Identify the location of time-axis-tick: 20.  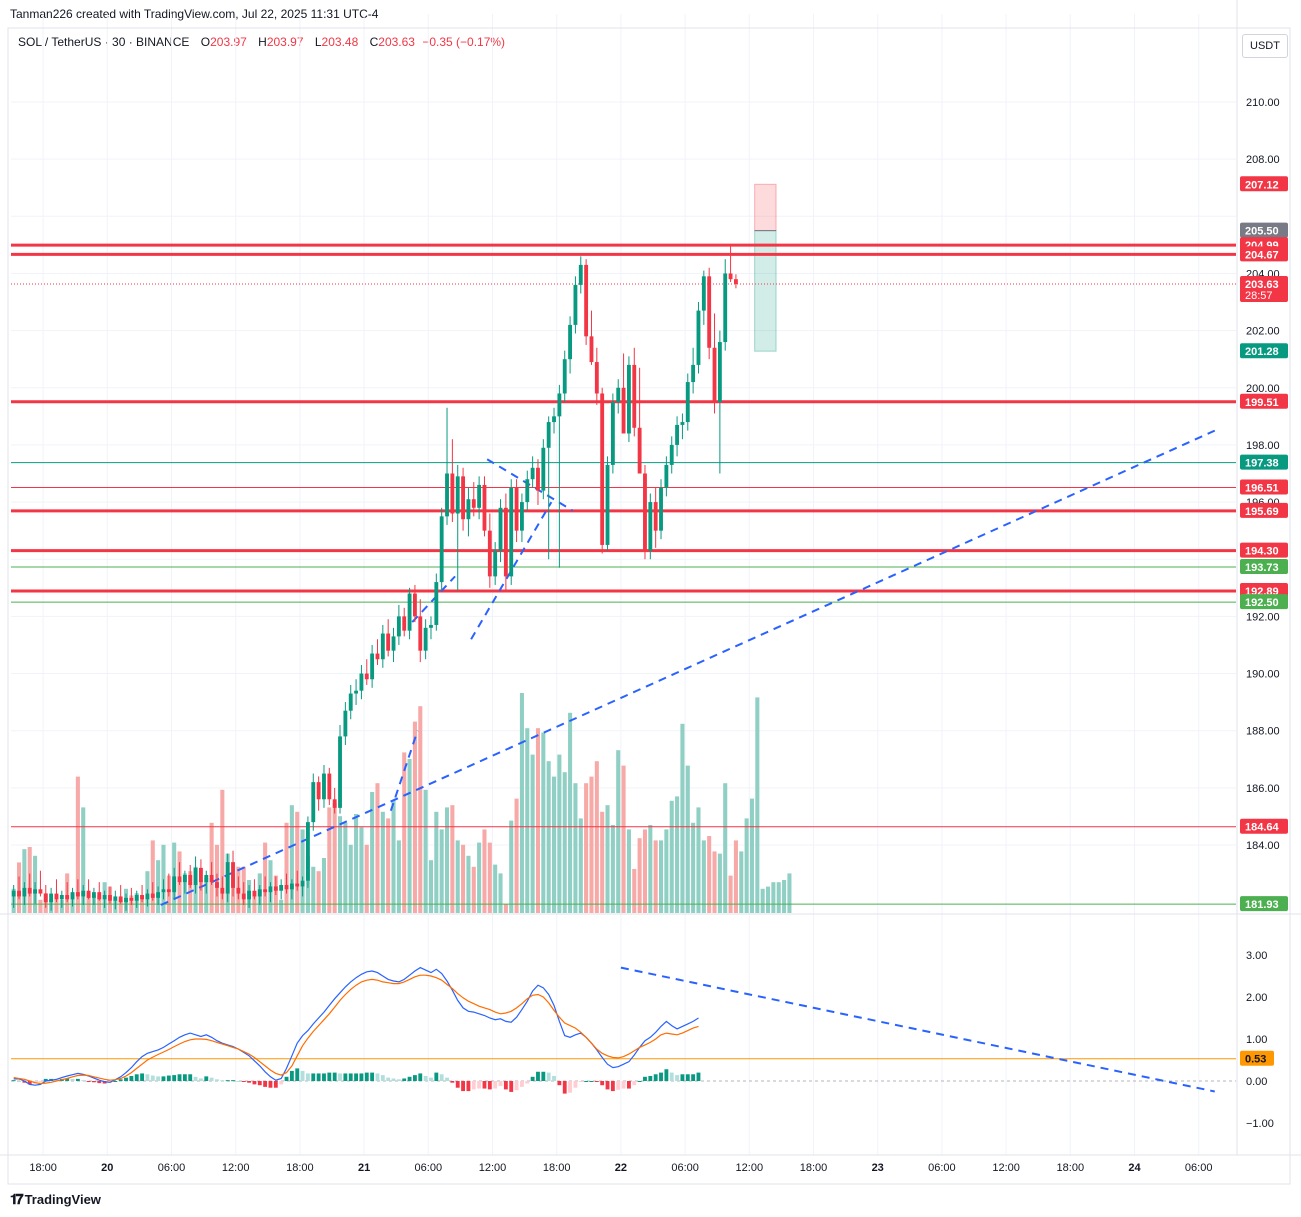
(107, 1168).